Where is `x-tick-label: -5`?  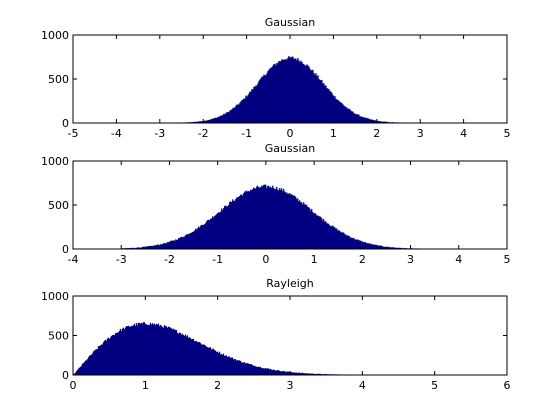
x-tick-label: -5 is located at coordinates (73, 133).